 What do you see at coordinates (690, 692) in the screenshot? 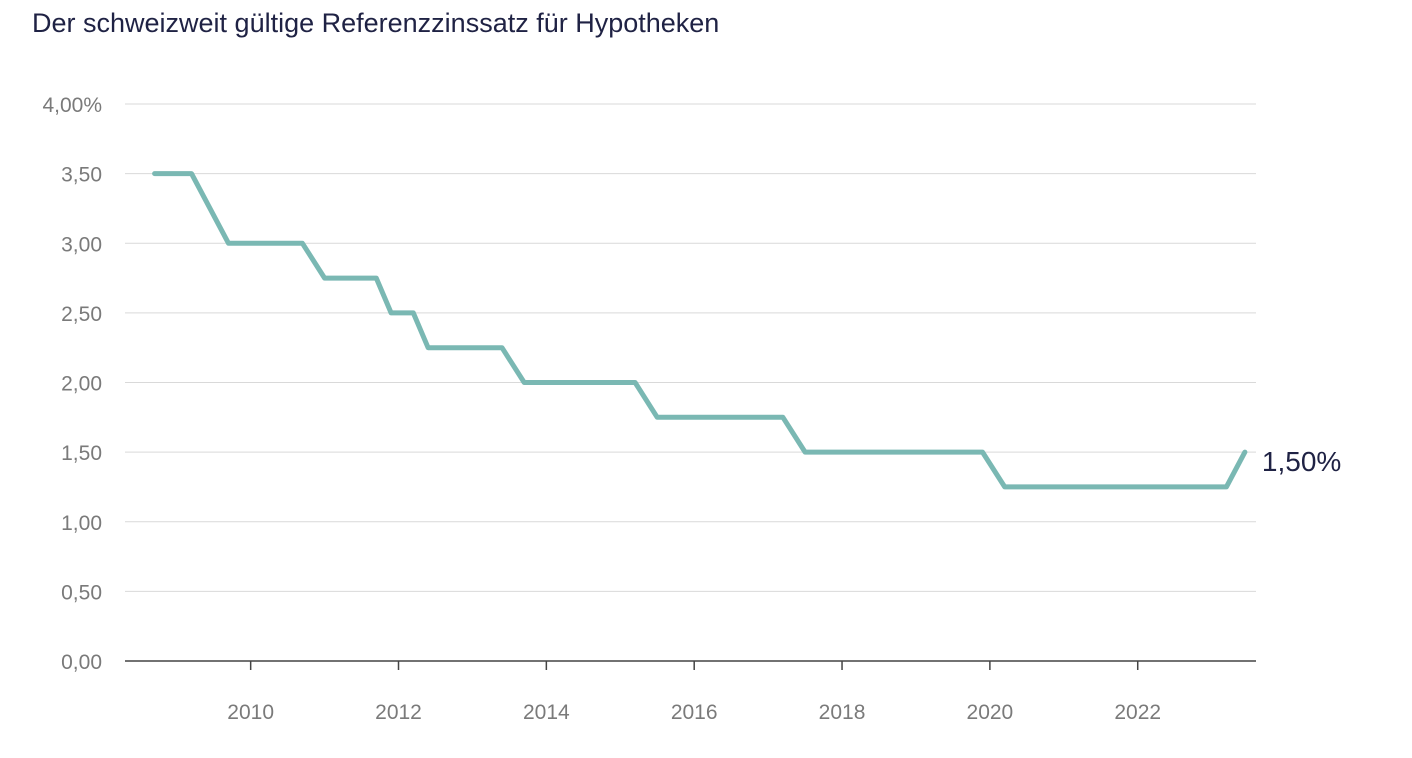
I see `x-axis: 2010 2012 2014 2016 2018 2020 2022` at bounding box center [690, 692].